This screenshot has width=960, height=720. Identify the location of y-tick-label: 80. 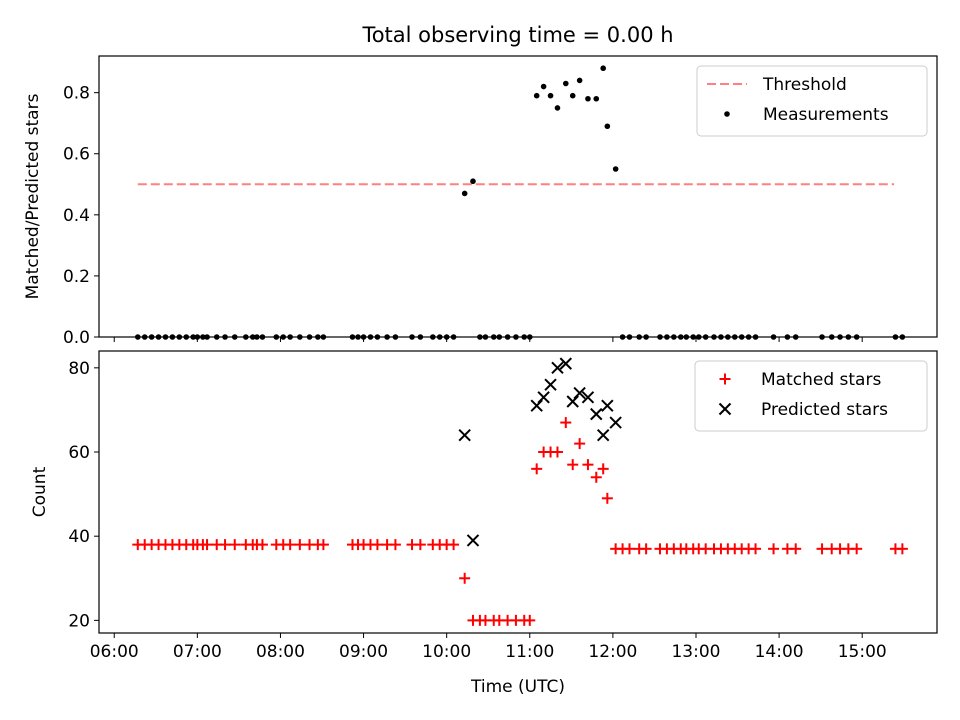
(79, 369).